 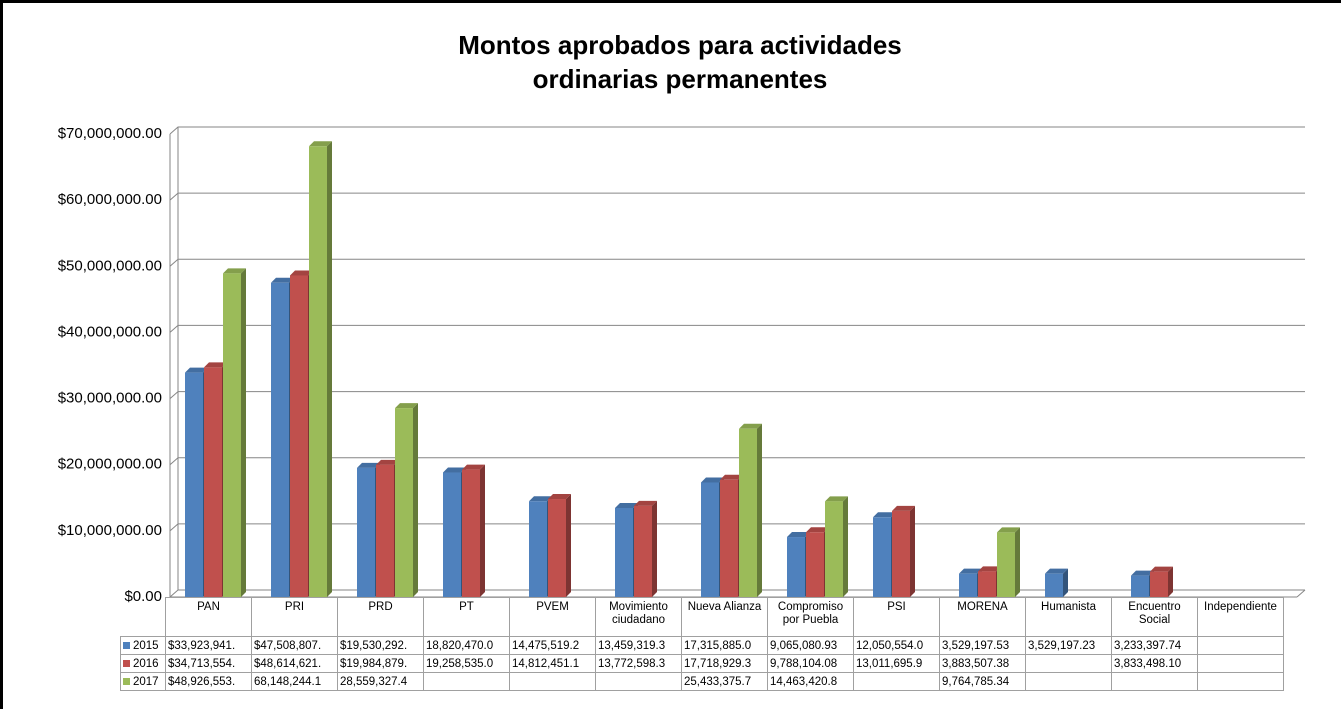 What do you see at coordinates (896, 663) in the screenshot?
I see `value-cell: 13,011,695.9` at bounding box center [896, 663].